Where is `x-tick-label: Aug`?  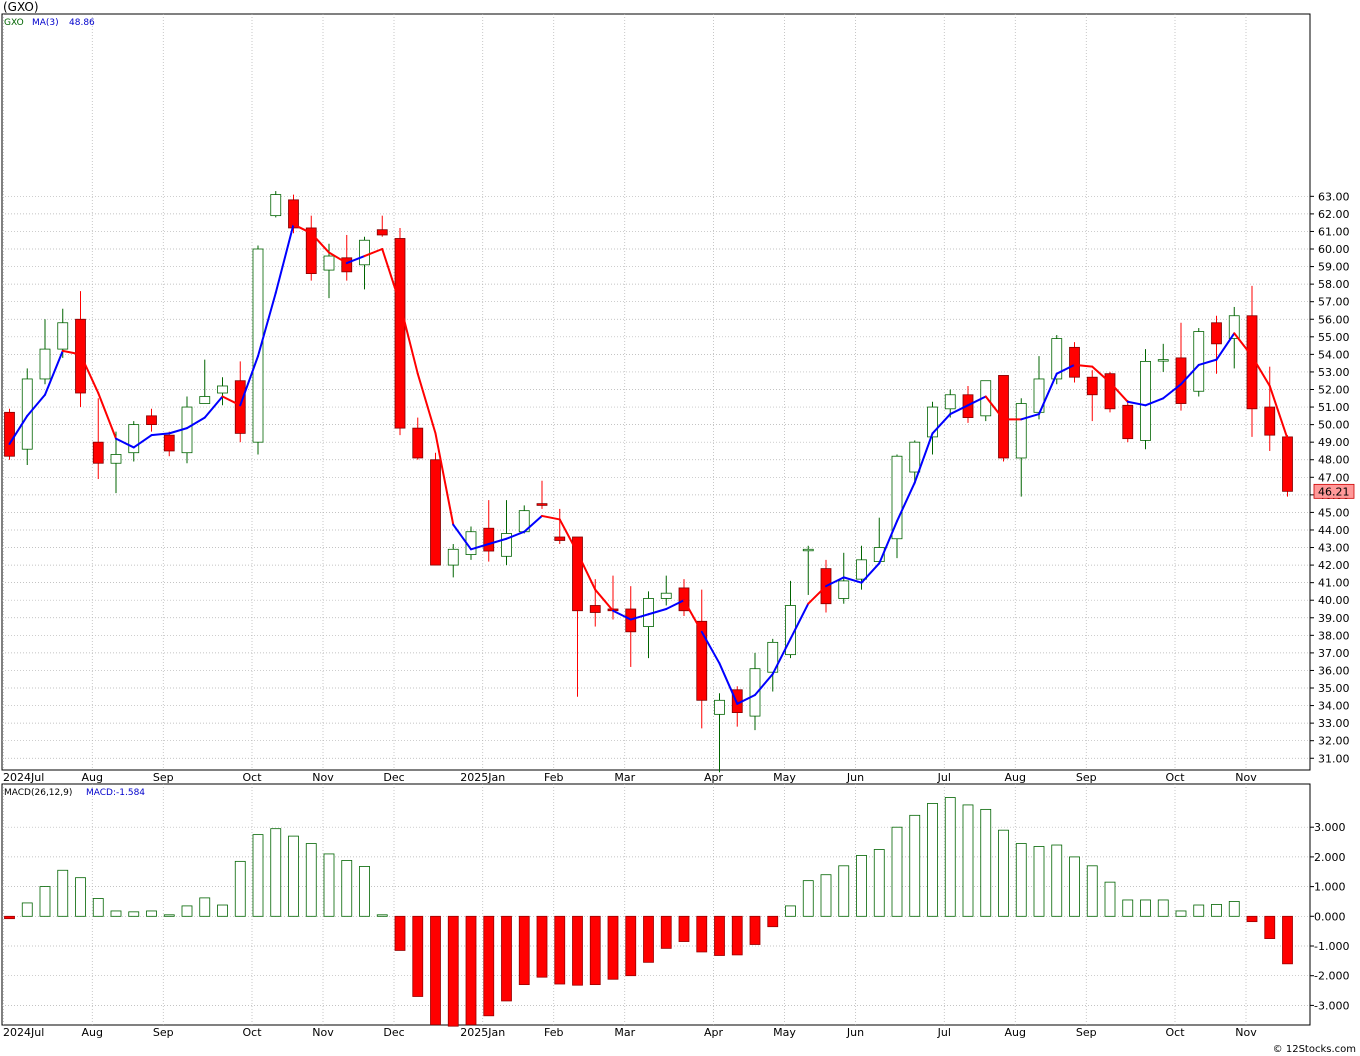
x-tick-label: Aug is located at coordinates (92, 777).